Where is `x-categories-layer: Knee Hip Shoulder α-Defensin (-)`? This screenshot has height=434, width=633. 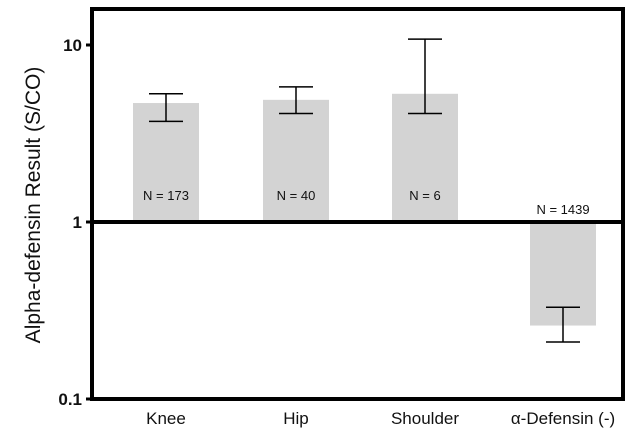
x-categories-layer: Knee Hip Shoulder α-Defensin (-) is located at coordinates (380, 418).